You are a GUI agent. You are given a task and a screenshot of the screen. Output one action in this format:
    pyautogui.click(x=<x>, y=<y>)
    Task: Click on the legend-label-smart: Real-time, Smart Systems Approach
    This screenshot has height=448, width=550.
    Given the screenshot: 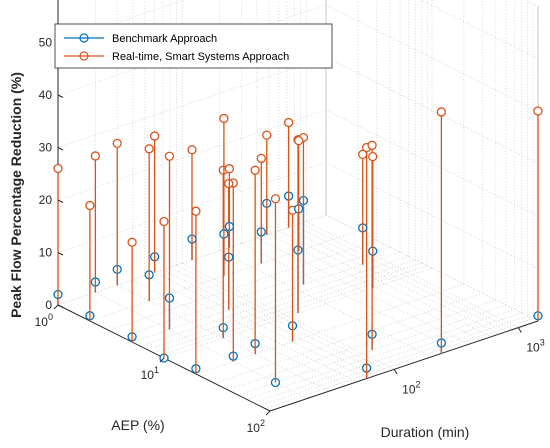 What is the action you would take?
    pyautogui.click(x=200, y=57)
    